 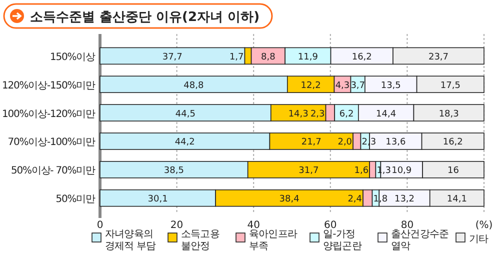 What do you see at coordinates (289, 199) in the screenshot?
I see `data-label: 38,4` at bounding box center [289, 199].